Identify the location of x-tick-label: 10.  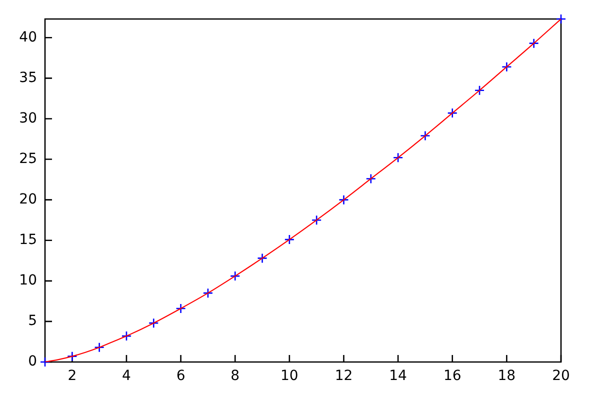
(289, 376).